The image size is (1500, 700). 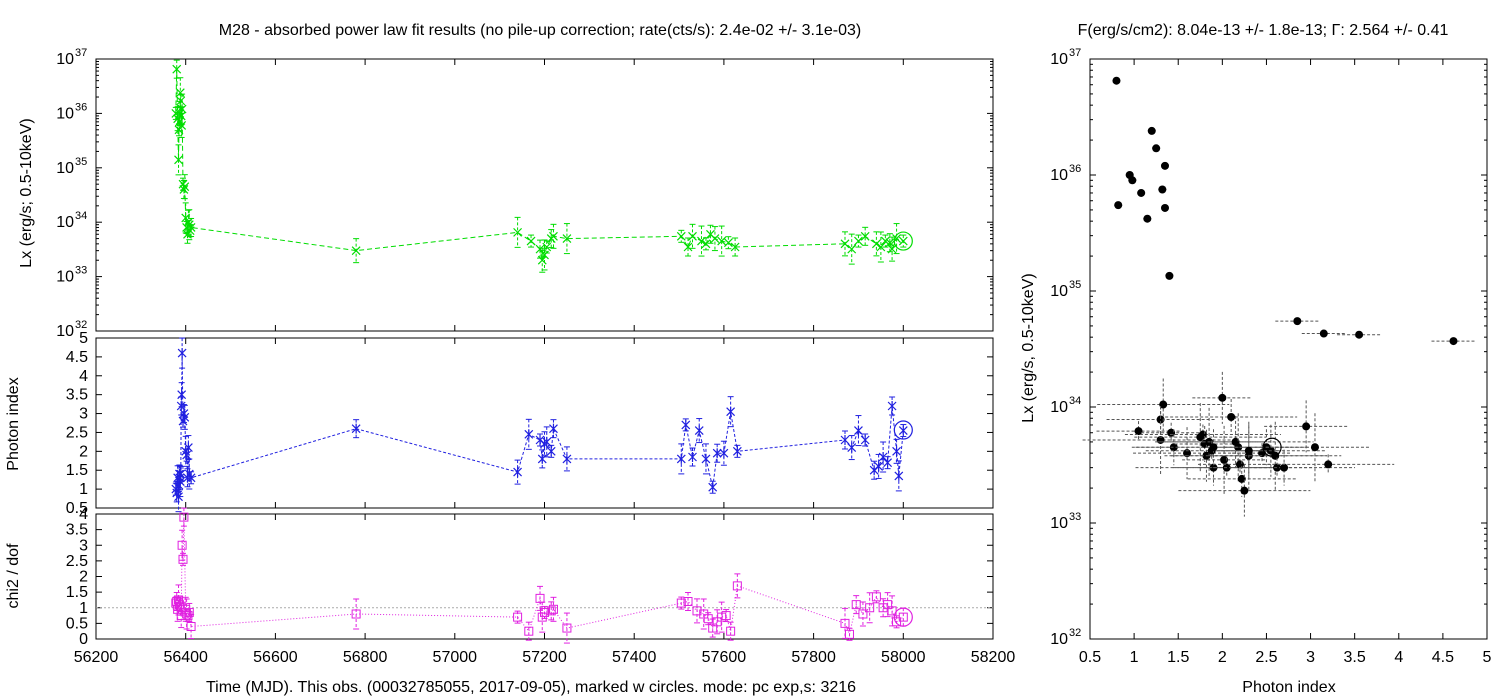 I want to click on x-tick-label: 1, so click(x=1134, y=657).